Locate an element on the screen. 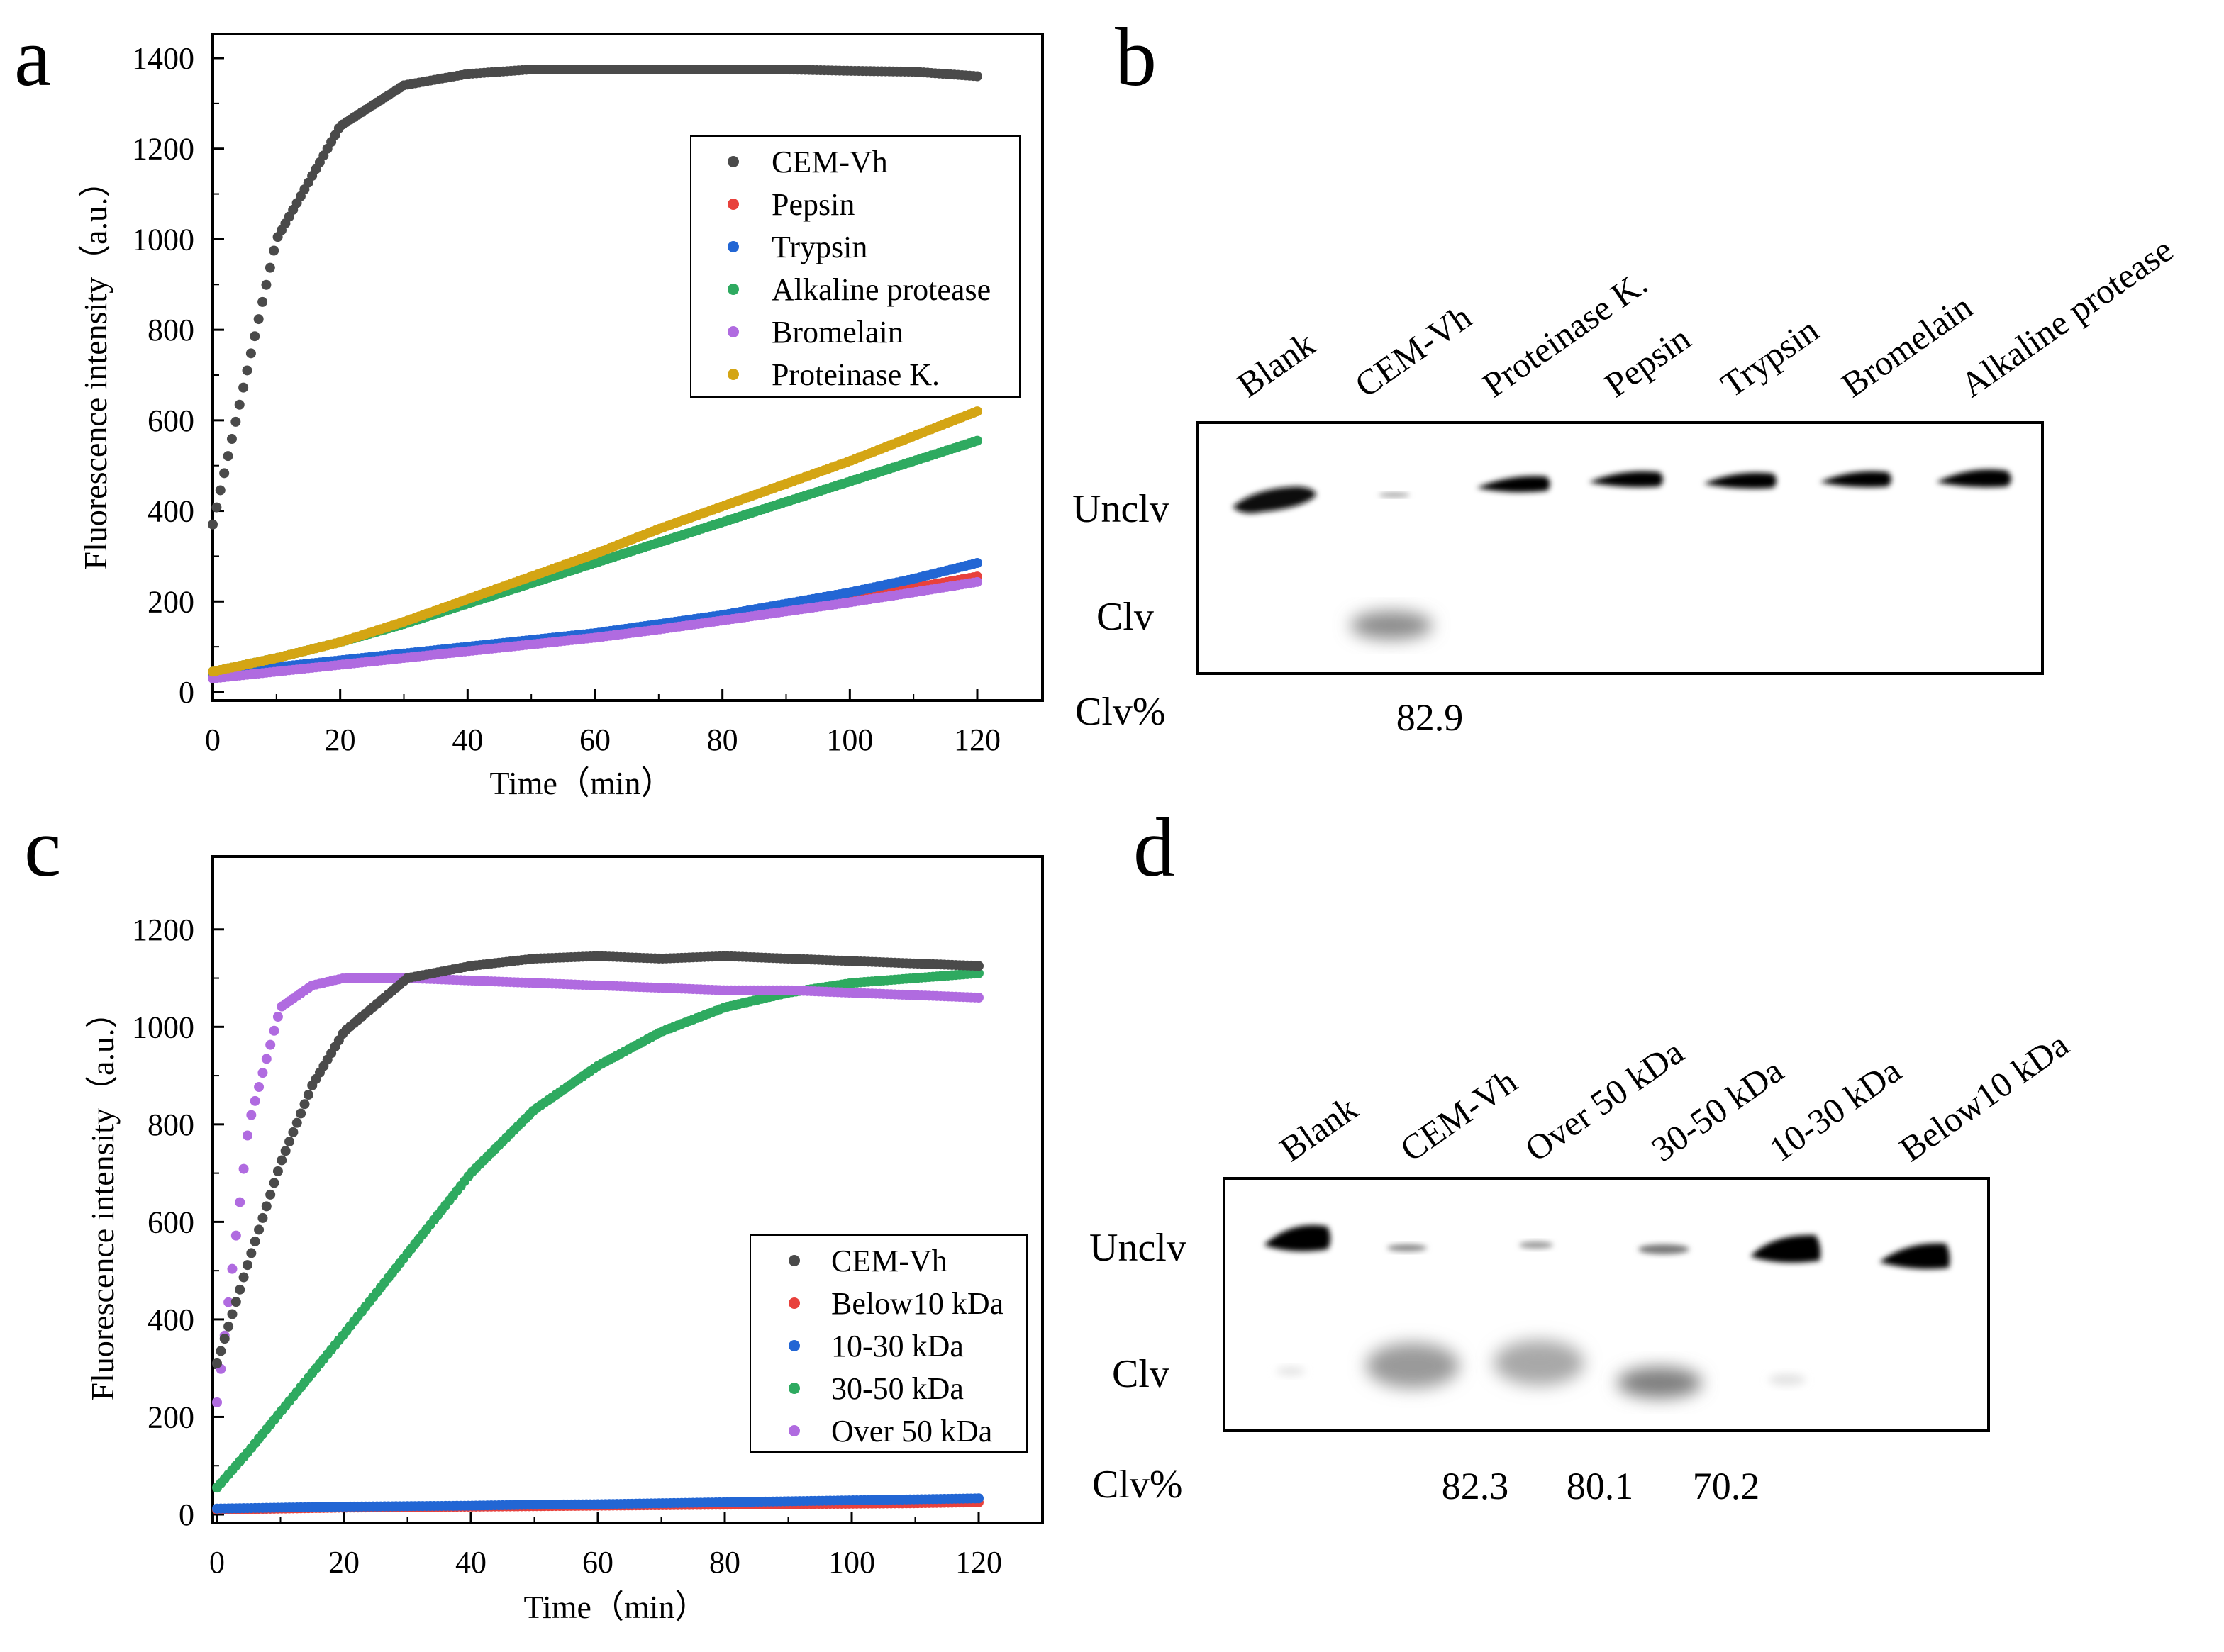  gel-d-clv-pct: 82.3 is located at coordinates (1475, 1486).